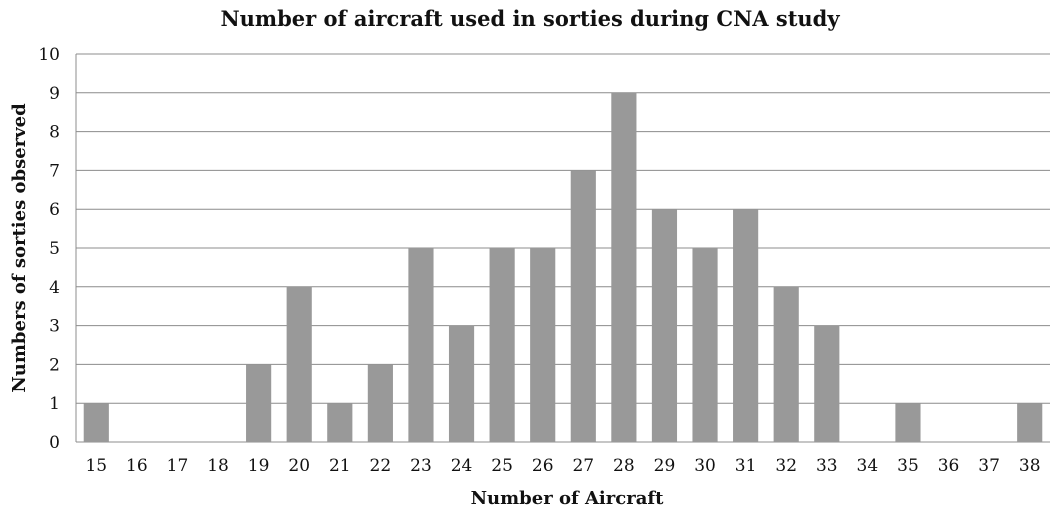 The image size is (1050, 513). I want to click on x-tick-label: 23, so click(421, 466).